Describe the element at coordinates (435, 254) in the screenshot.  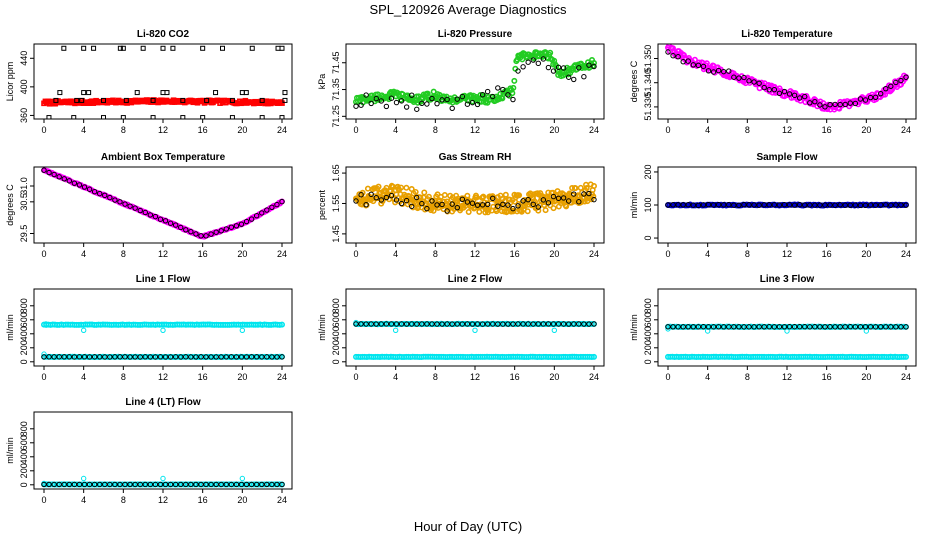
I see `x-tick-label: 8` at that location.